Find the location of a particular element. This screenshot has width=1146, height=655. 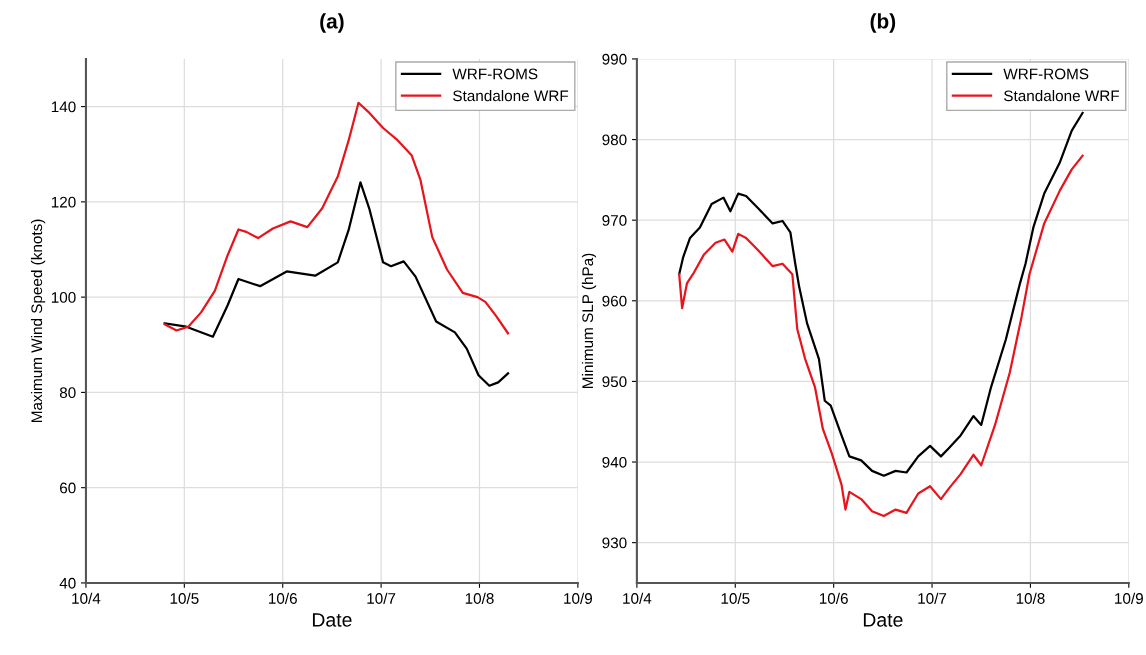

y-tick-label: 970 is located at coordinates (614, 220).